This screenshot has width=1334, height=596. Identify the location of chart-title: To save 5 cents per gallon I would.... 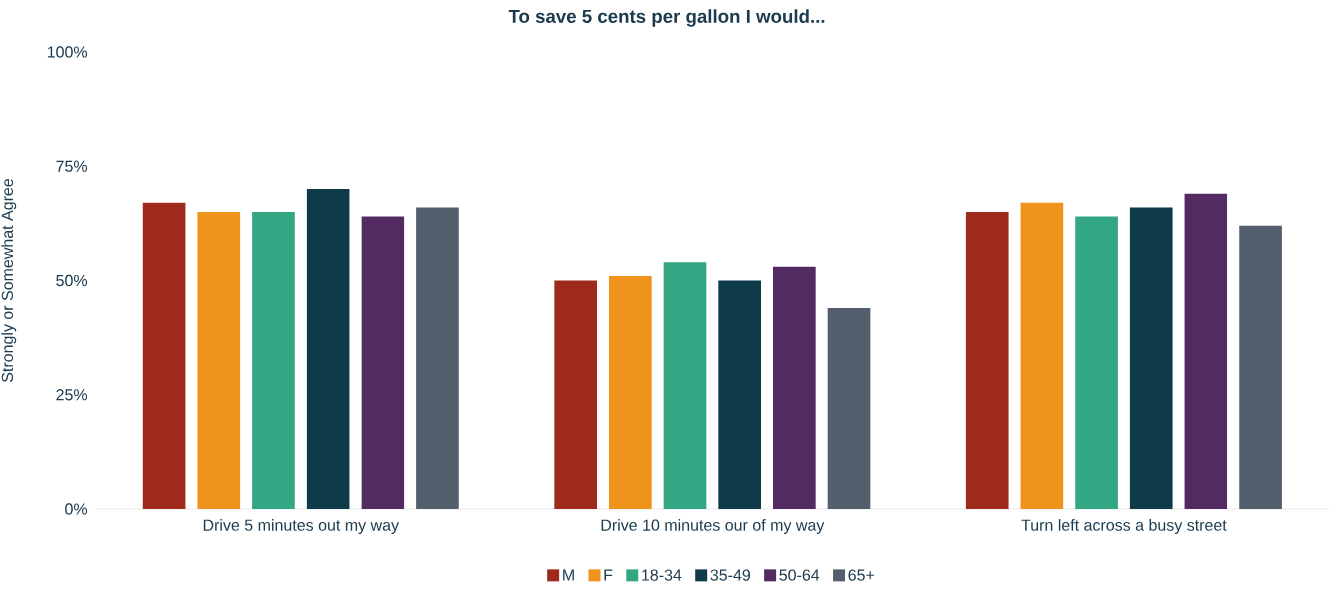
(666, 18).